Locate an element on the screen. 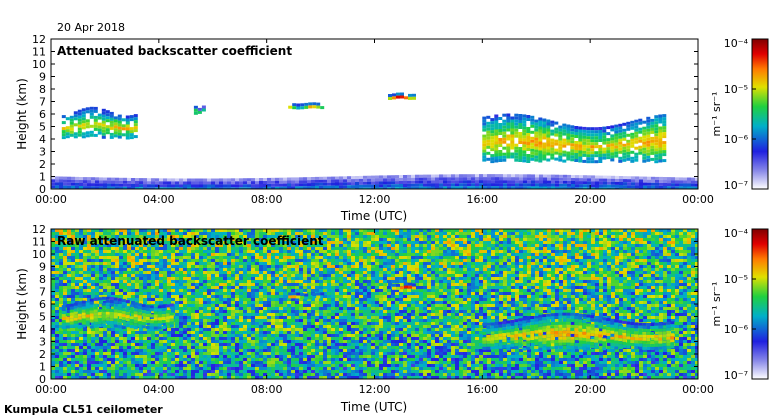 The image size is (780, 420). bottom-colorbar is located at coordinates (760, 304).